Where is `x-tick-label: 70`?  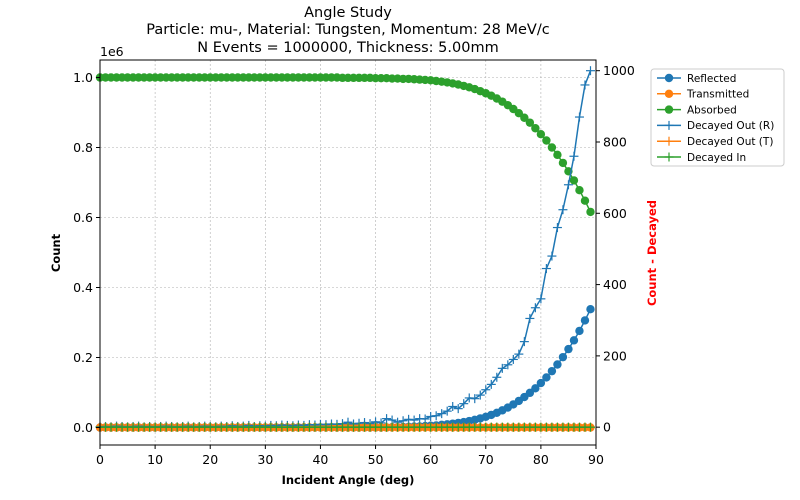
x-tick-label: 70 is located at coordinates (486, 459).